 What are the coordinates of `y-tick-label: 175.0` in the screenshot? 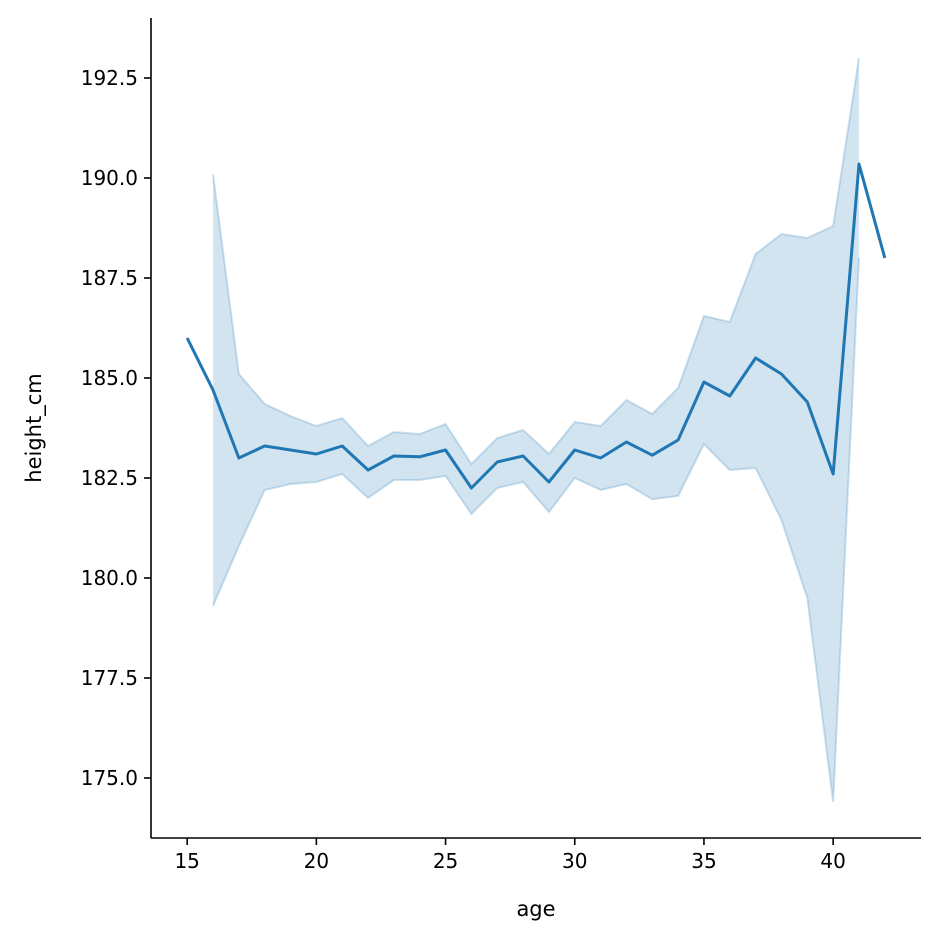 It's located at (109, 778).